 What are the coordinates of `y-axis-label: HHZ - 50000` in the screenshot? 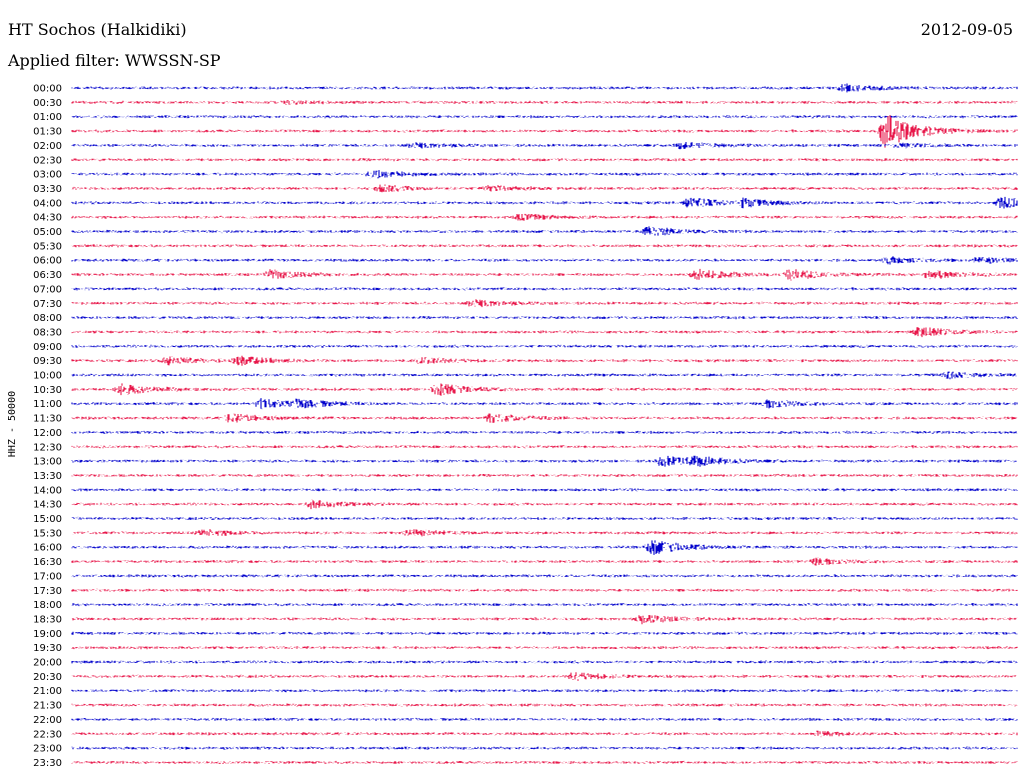 It's located at (12, 424).